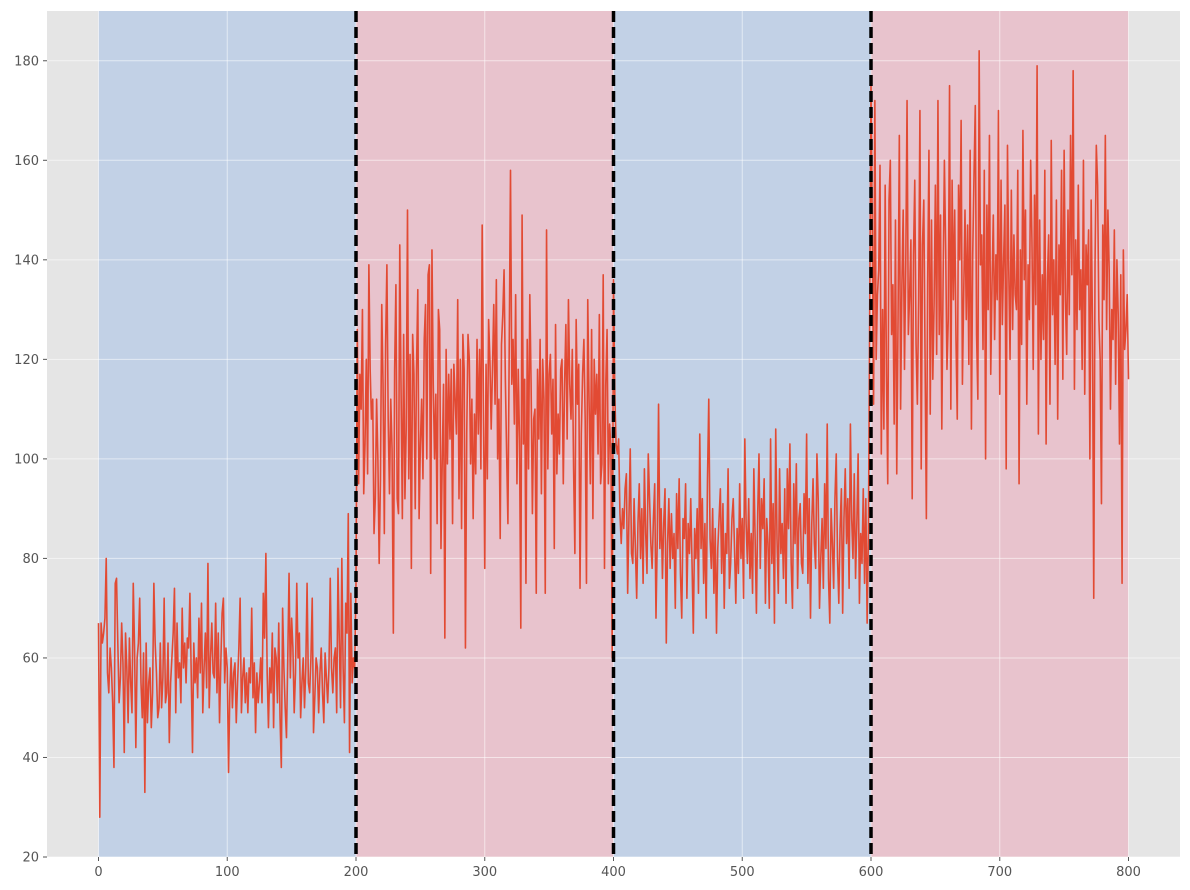 The image size is (1190, 890). What do you see at coordinates (30, 758) in the screenshot?
I see `y-tick-label: 40` at bounding box center [30, 758].